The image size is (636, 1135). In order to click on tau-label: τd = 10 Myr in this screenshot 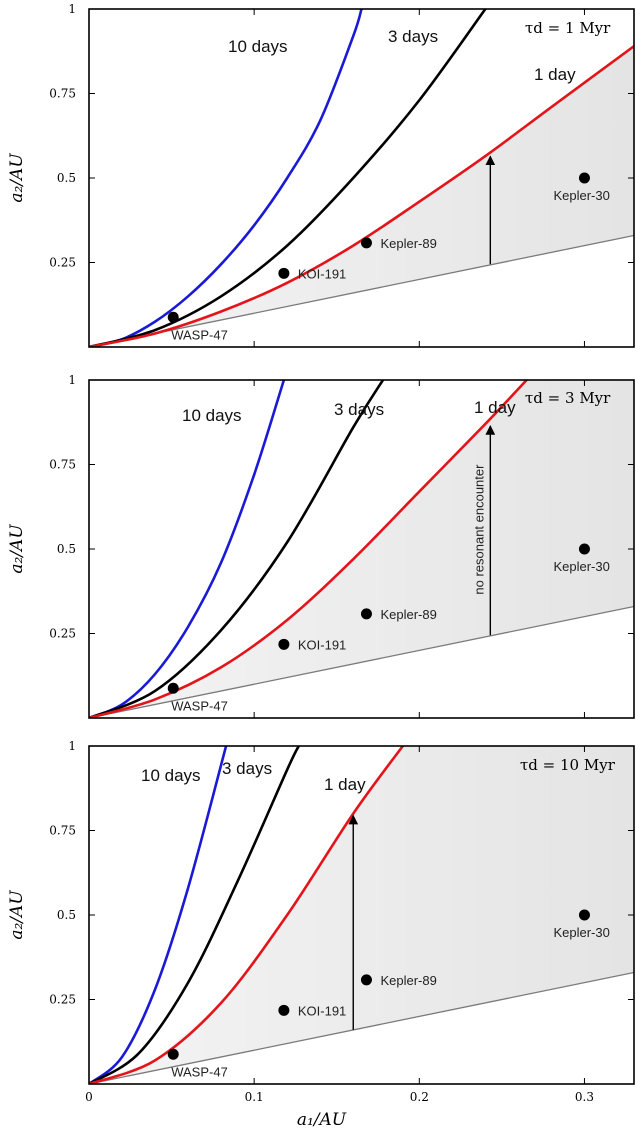, I will do `click(568, 765)`.